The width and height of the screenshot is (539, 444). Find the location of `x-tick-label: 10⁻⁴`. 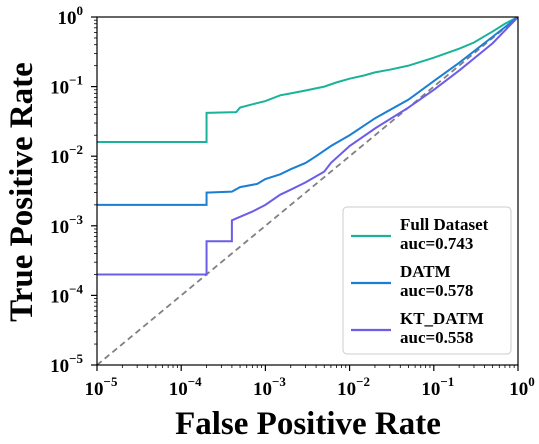

x-tick-label: 10⁻⁴ is located at coordinates (185, 387).